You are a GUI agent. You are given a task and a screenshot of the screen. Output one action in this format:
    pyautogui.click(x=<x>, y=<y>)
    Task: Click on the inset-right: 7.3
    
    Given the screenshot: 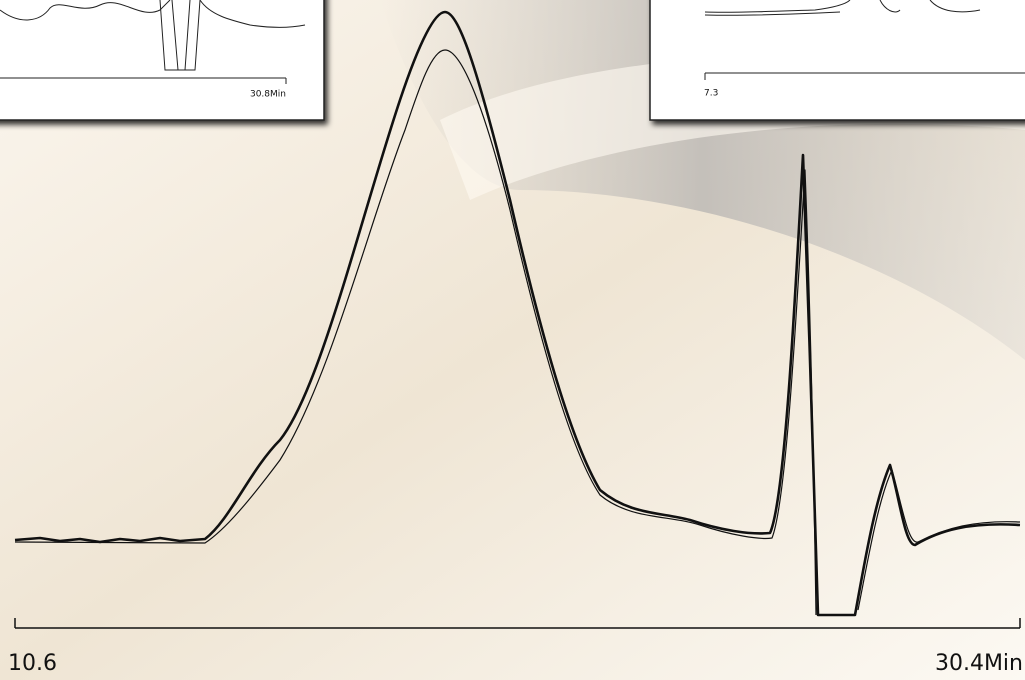 What is the action you would take?
    pyautogui.click(x=837, y=60)
    